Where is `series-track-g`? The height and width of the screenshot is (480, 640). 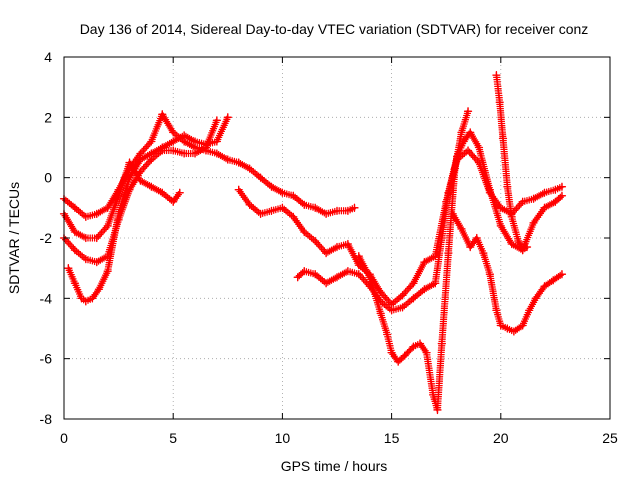
series-track-g is located at coordinates (413, 261).